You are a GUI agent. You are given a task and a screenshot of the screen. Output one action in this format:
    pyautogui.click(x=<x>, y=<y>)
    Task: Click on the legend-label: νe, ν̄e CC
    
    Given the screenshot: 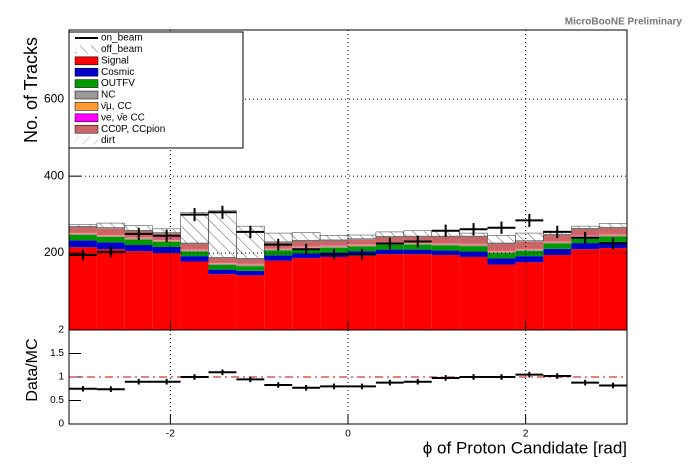 What is the action you would take?
    pyautogui.click(x=123, y=117)
    